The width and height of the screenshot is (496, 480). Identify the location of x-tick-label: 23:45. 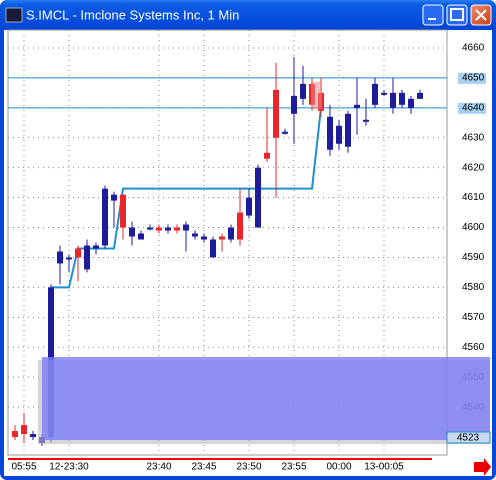
(203, 467).